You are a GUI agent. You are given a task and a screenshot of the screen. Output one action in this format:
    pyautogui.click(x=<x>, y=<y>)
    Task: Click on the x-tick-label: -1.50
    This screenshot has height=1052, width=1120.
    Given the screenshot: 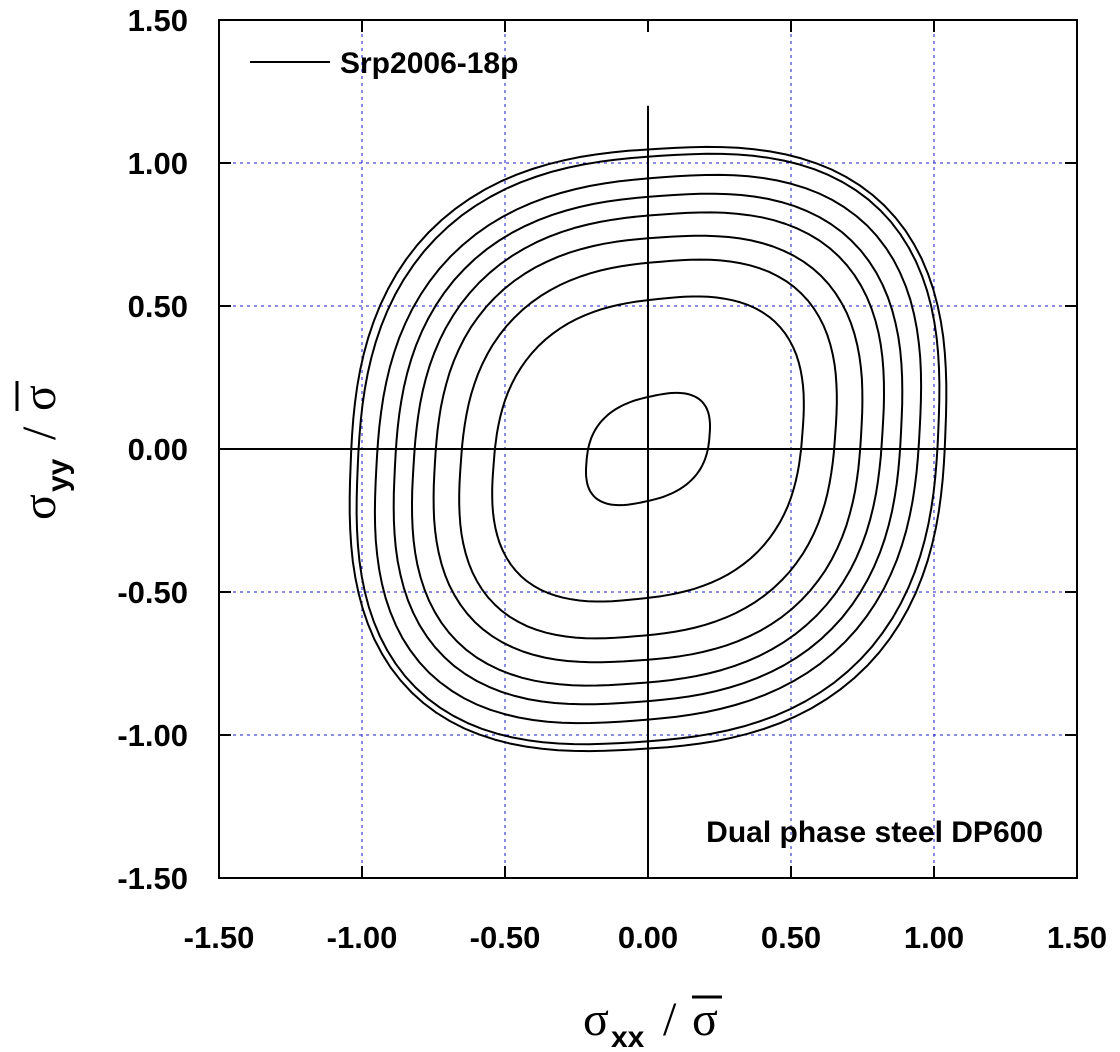 What is the action you would take?
    pyautogui.click(x=219, y=937)
    